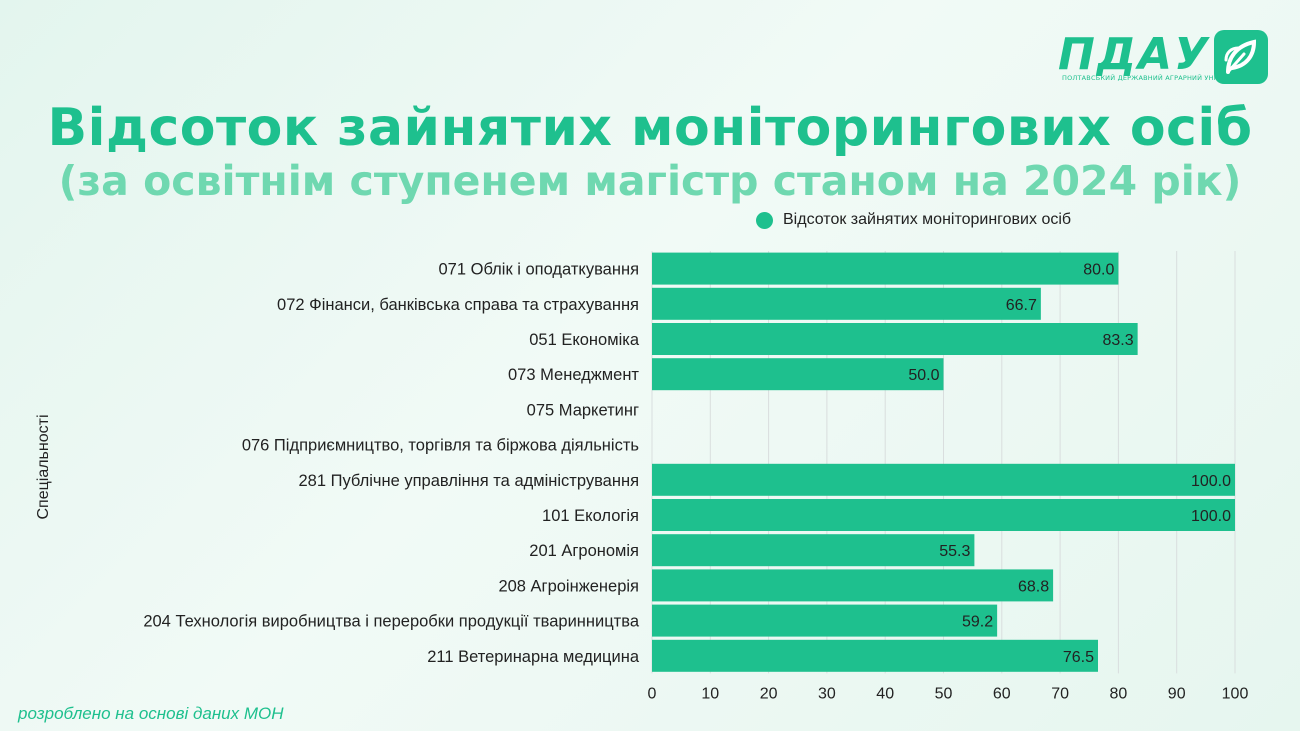 This screenshot has height=731, width=1300. What do you see at coordinates (827, 693) in the screenshot?
I see `x-tick-label: 30` at bounding box center [827, 693].